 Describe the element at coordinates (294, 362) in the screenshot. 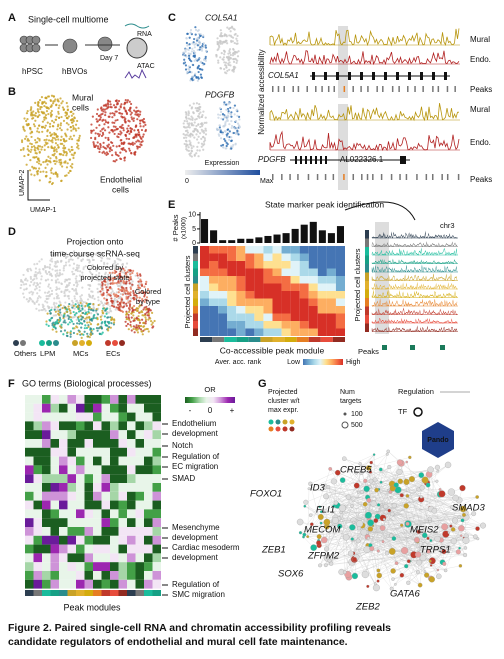

I see `label: Low` at that location.